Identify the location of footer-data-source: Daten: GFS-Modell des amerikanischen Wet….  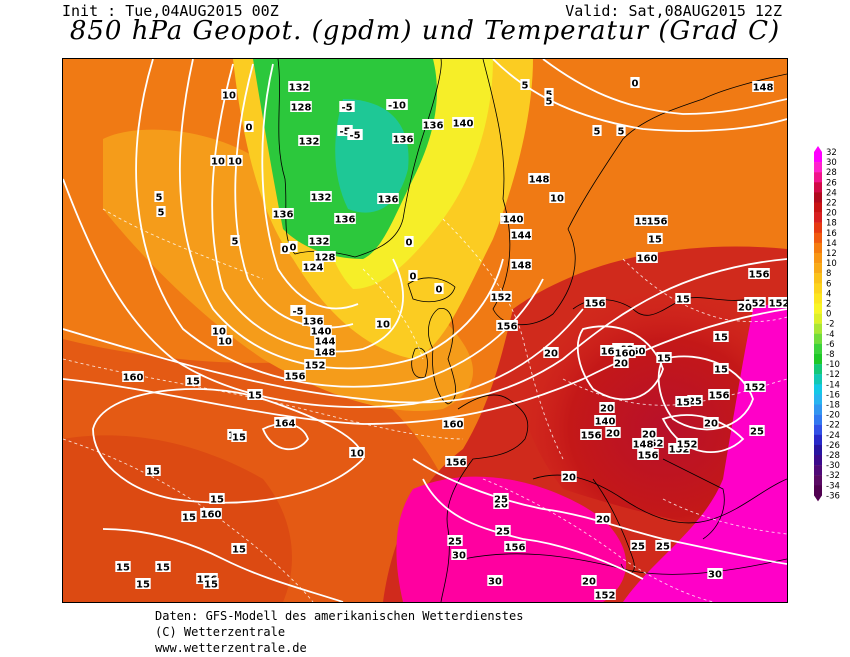
(339, 616).